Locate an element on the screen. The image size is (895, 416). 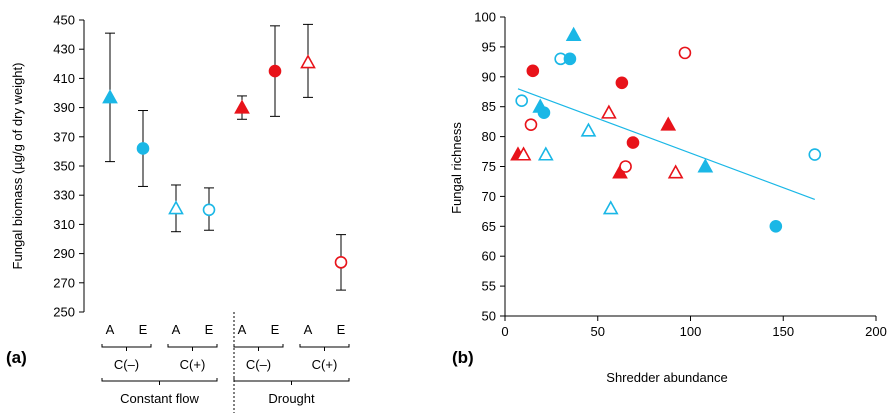
panel-b-trendline is located at coordinates (666, 144).